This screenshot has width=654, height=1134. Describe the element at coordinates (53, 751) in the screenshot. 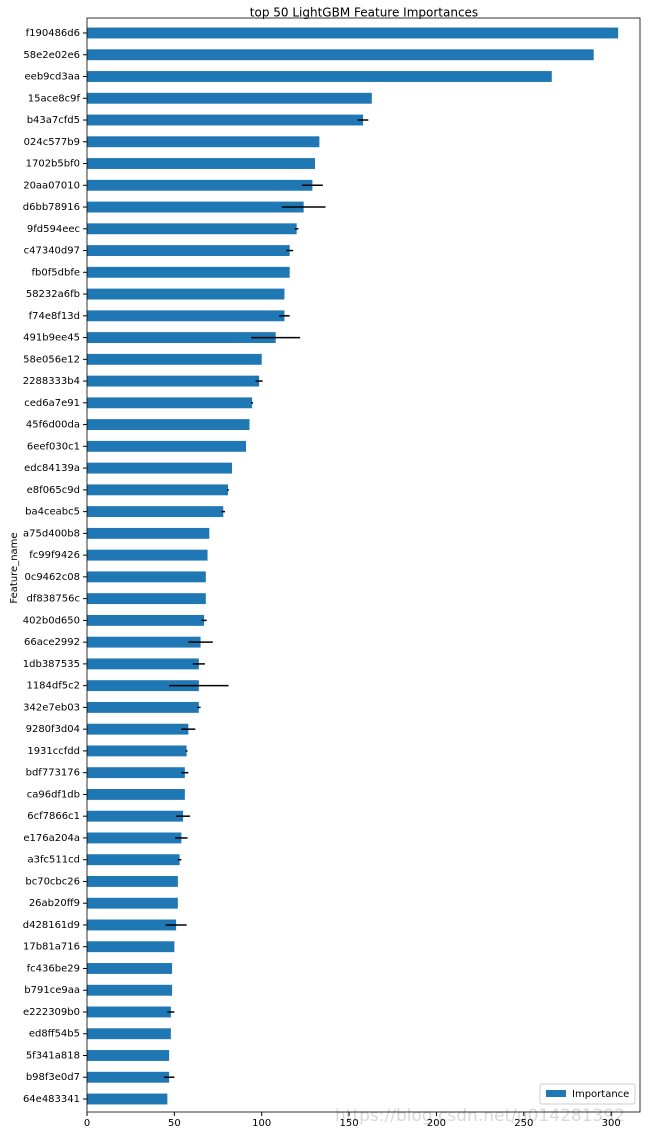

I see `y-tick-label: 1931ccfdd` at that location.